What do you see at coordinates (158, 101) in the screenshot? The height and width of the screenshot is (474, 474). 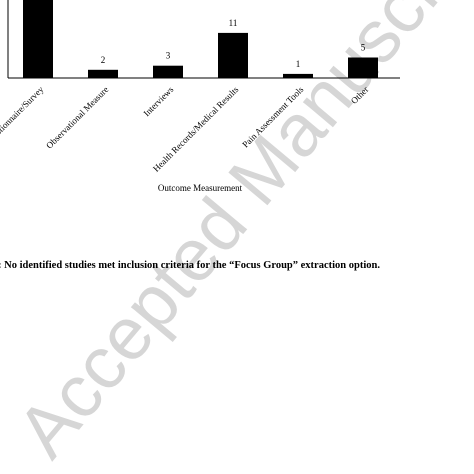 I see `x-tick-label: Interviews` at bounding box center [158, 101].